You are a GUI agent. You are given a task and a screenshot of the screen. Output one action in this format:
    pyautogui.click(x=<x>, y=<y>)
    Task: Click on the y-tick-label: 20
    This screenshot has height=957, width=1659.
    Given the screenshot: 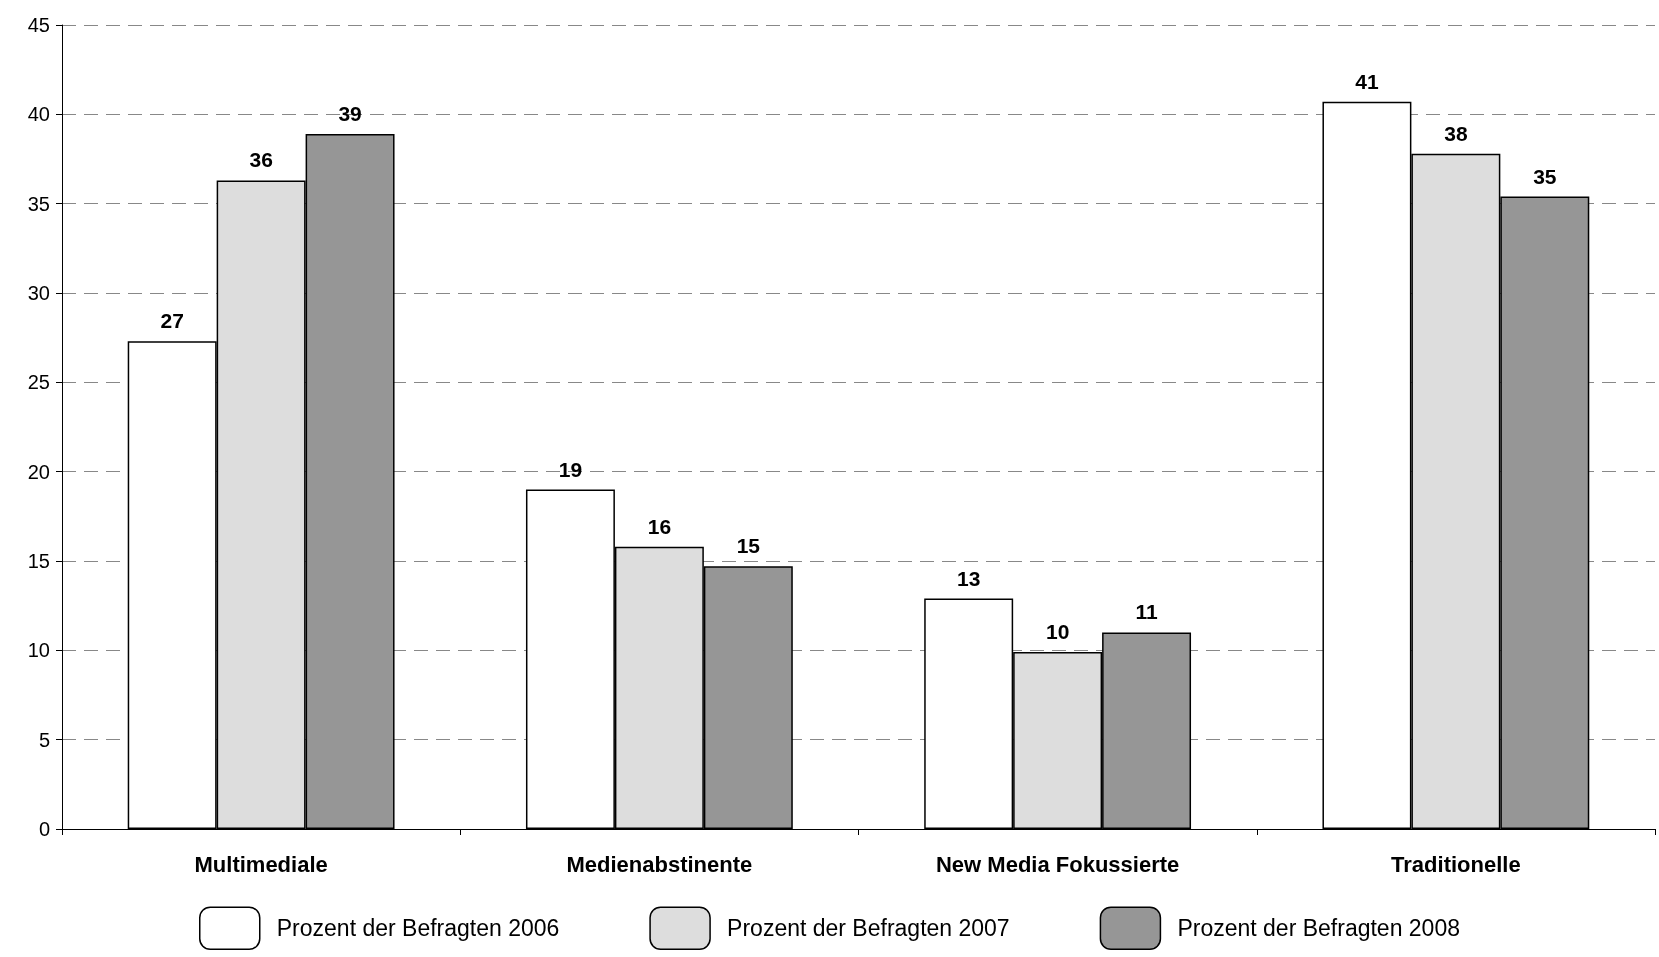 What is the action you would take?
    pyautogui.click(x=38, y=471)
    